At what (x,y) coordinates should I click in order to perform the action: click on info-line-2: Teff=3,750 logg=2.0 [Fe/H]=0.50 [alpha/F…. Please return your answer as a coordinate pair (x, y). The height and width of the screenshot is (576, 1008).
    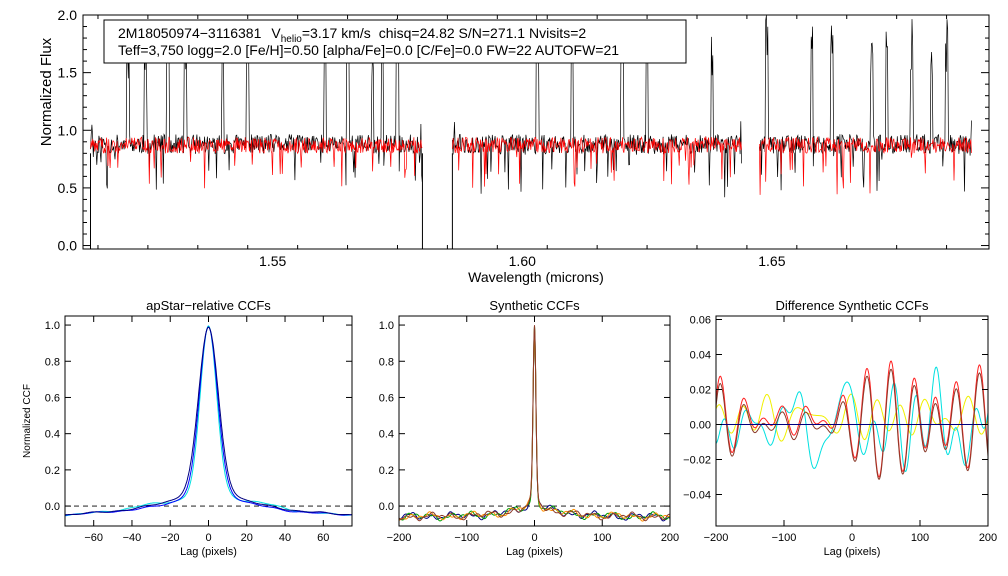
    Looking at the image, I should click on (368, 50).